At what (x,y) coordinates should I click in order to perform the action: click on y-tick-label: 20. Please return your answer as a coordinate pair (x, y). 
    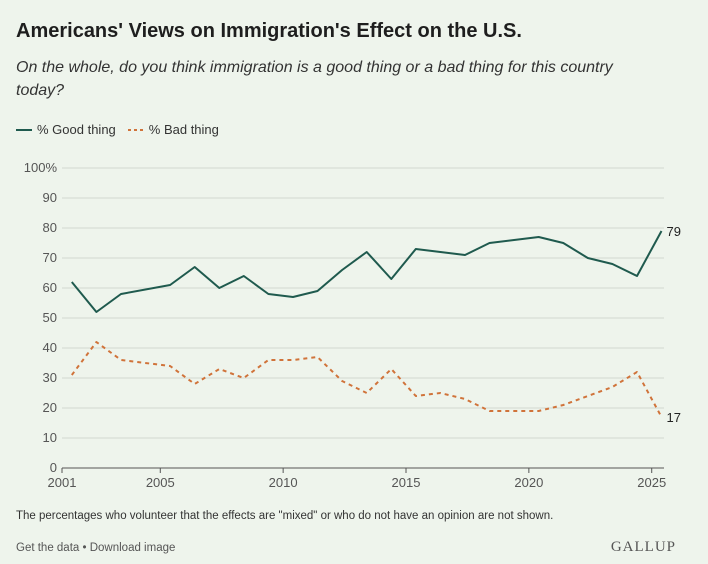
    Looking at the image, I should click on (50, 407).